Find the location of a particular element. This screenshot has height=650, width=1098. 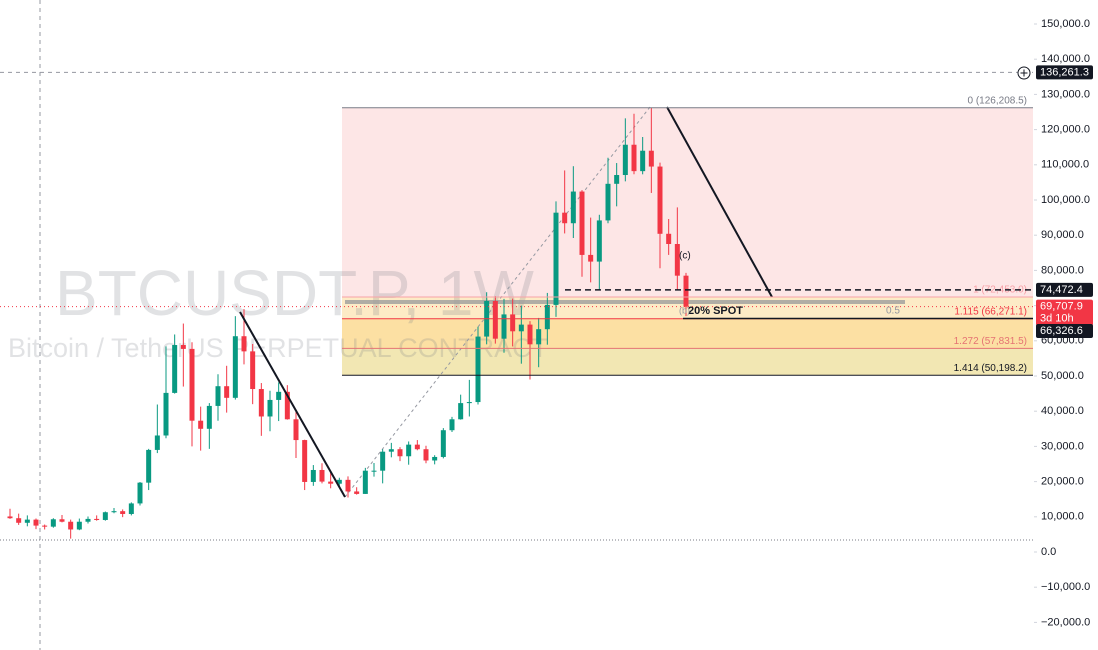

fib-zone is located at coordinates (687, 333).